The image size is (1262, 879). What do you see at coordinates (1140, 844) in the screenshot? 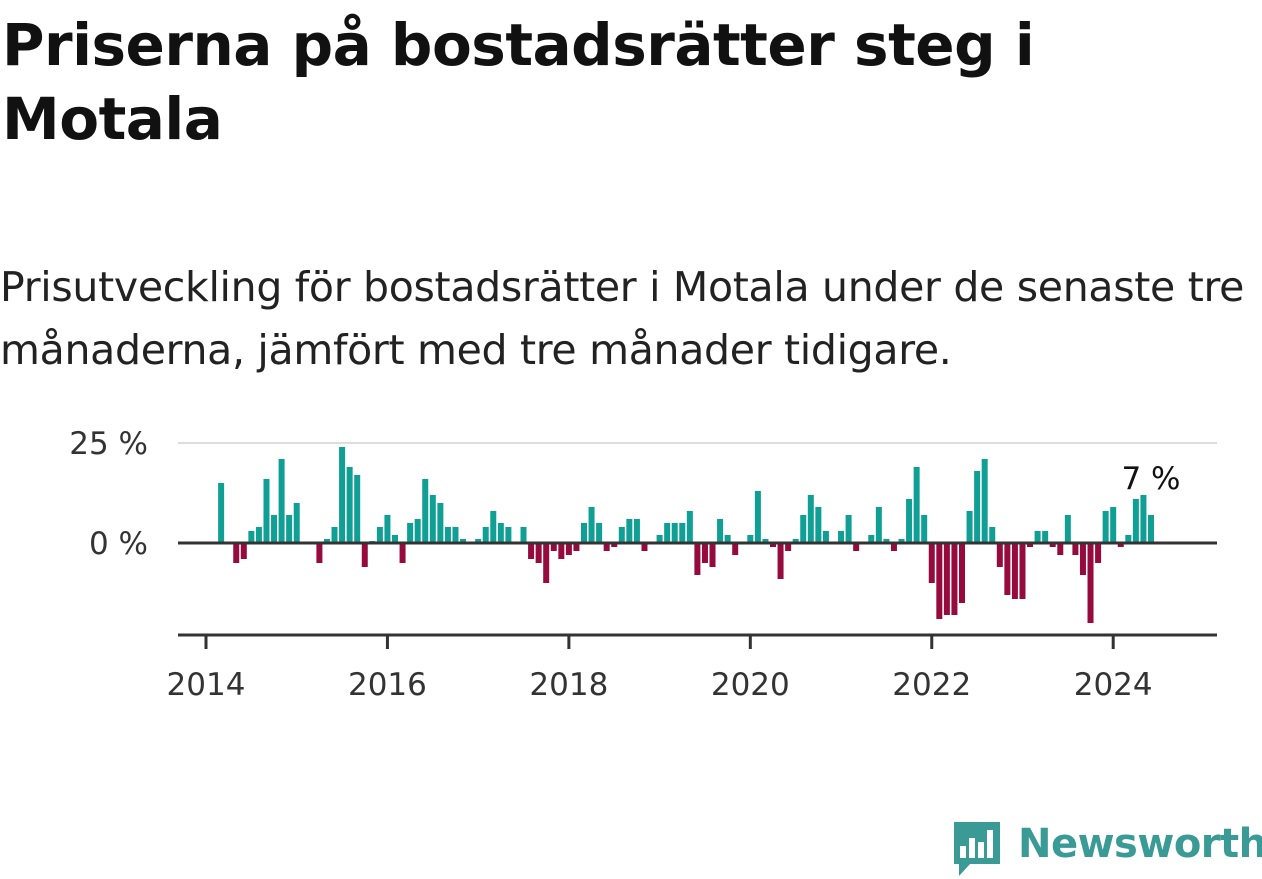
I see `brand-name: Newsworthy` at bounding box center [1140, 844].